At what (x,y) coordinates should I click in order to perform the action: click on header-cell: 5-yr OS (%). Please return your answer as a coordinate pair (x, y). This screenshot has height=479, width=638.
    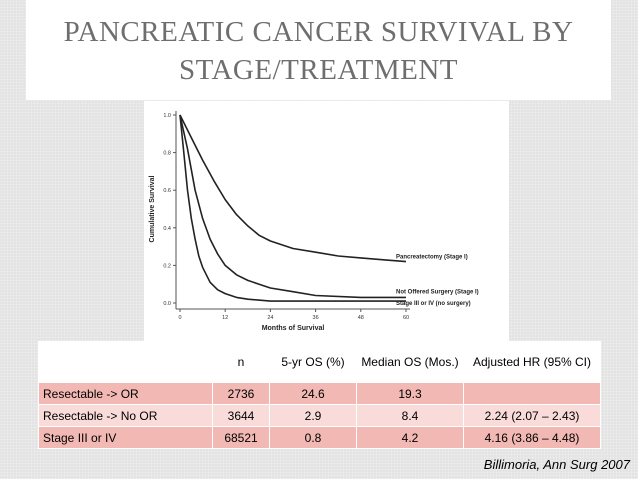
    Looking at the image, I should click on (313, 362).